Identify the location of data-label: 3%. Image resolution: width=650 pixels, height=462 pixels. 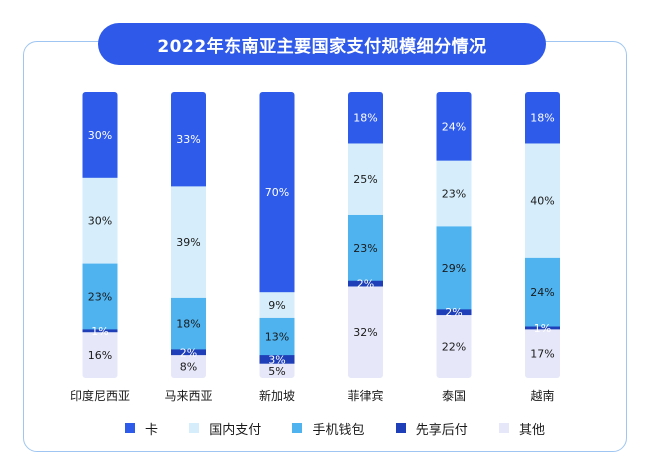
(276, 359).